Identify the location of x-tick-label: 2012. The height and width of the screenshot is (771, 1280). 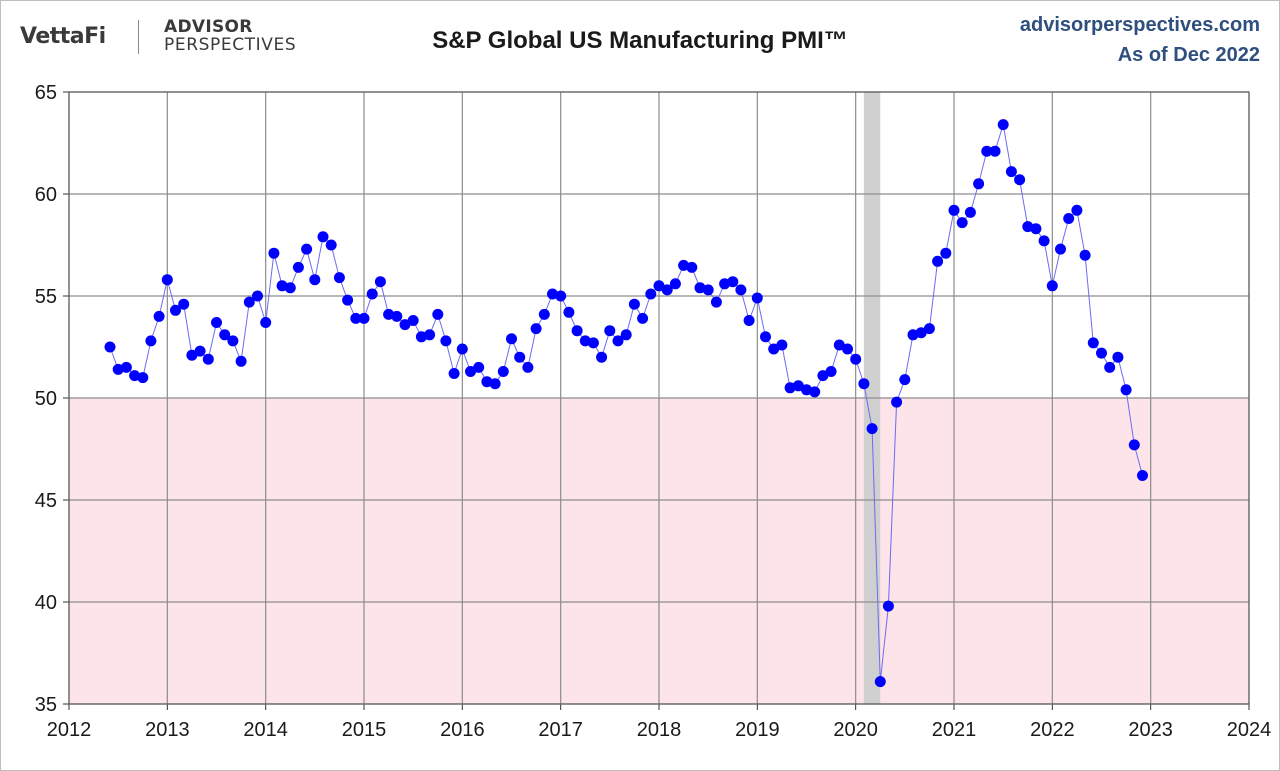
(69, 730).